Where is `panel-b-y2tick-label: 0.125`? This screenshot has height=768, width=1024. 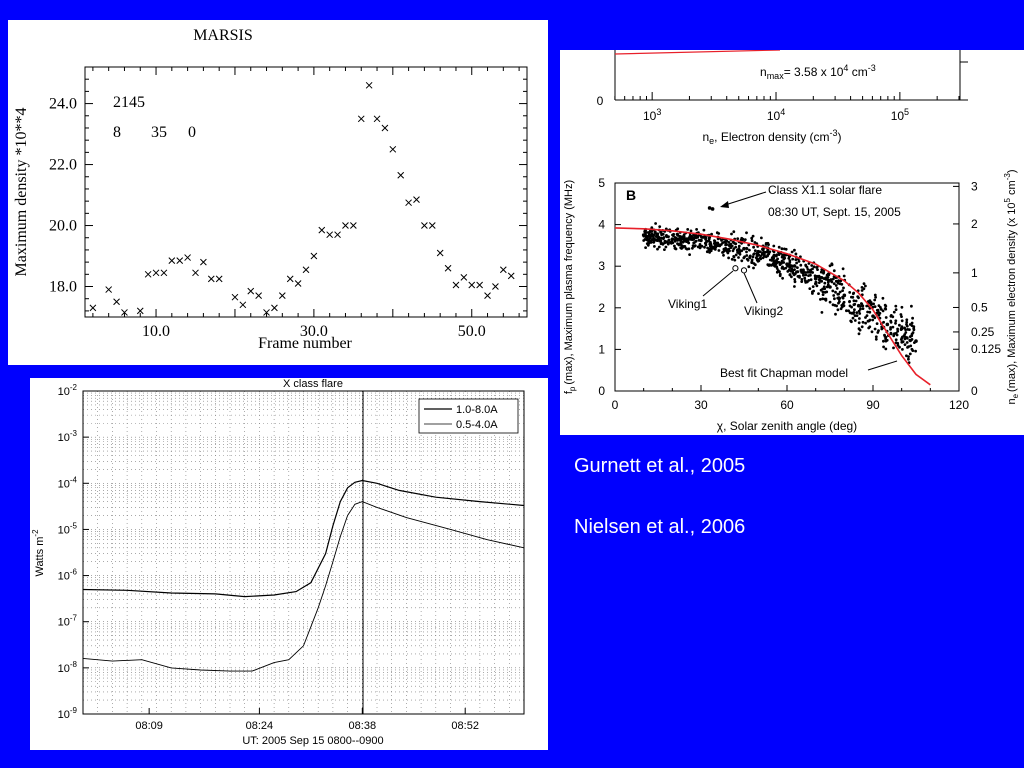
panel-b-y2tick-label: 0.125 is located at coordinates (986, 349).